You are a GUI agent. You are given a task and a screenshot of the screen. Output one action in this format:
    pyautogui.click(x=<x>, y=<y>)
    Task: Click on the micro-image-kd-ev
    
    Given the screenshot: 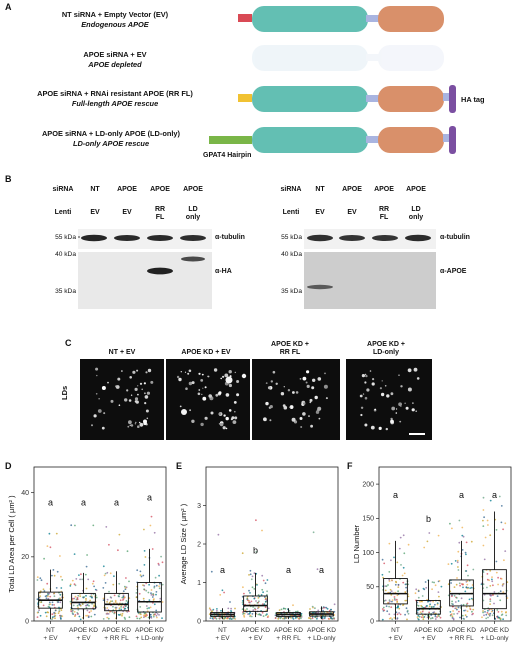 What is the action you would take?
    pyautogui.click(x=208, y=399)
    